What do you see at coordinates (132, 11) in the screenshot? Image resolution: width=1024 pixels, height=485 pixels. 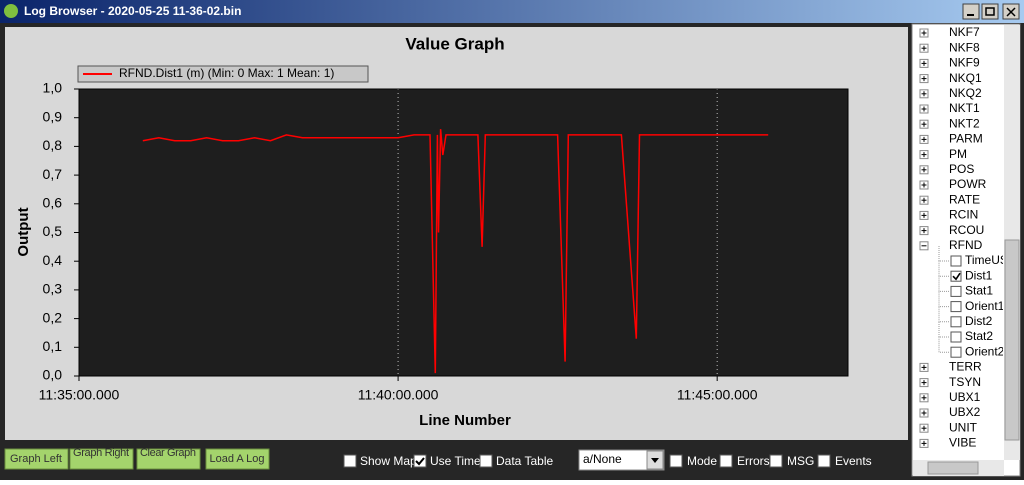 I see `window-title: Log Browser - 2020-05-25 11-36-02.bin` at bounding box center [132, 11].